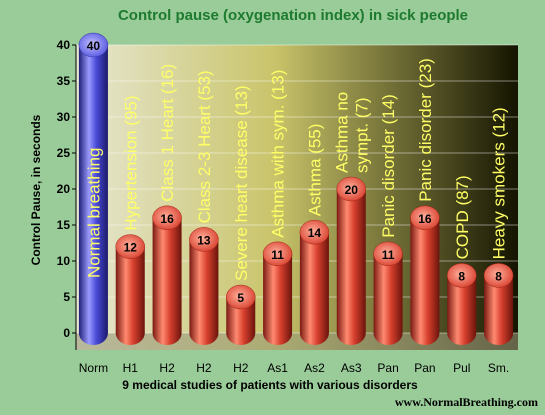 This screenshot has width=545, height=415. Describe the element at coordinates (64, 117) in the screenshot. I see `y-tick-label: 30` at that location.